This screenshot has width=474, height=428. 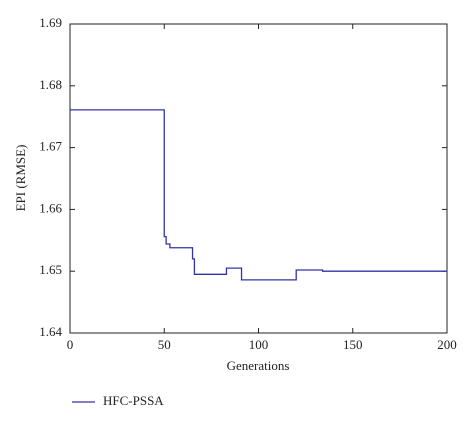 I want to click on y-tick-label: 1.68, so click(x=50, y=84).